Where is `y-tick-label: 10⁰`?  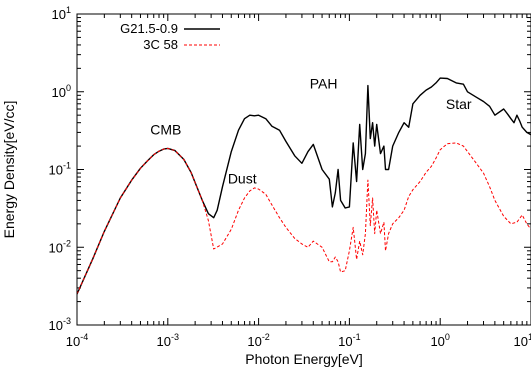 y-tick-label: 10⁰ is located at coordinates (61, 91).